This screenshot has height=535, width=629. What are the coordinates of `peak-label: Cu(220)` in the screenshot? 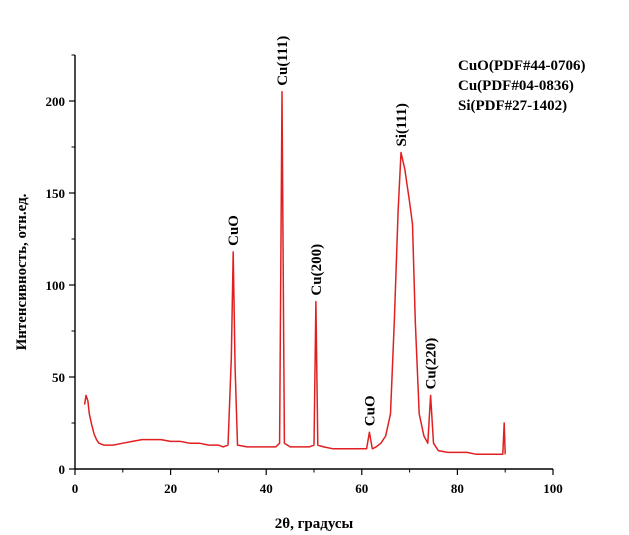 It's located at (432, 364).